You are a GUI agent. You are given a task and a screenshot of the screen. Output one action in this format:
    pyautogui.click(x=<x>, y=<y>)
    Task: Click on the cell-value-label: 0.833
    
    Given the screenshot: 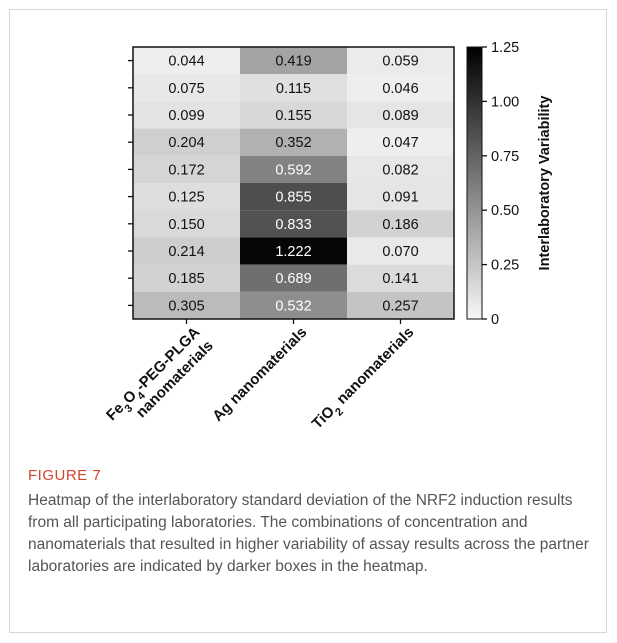 What is the action you would take?
    pyautogui.click(x=293, y=225)
    